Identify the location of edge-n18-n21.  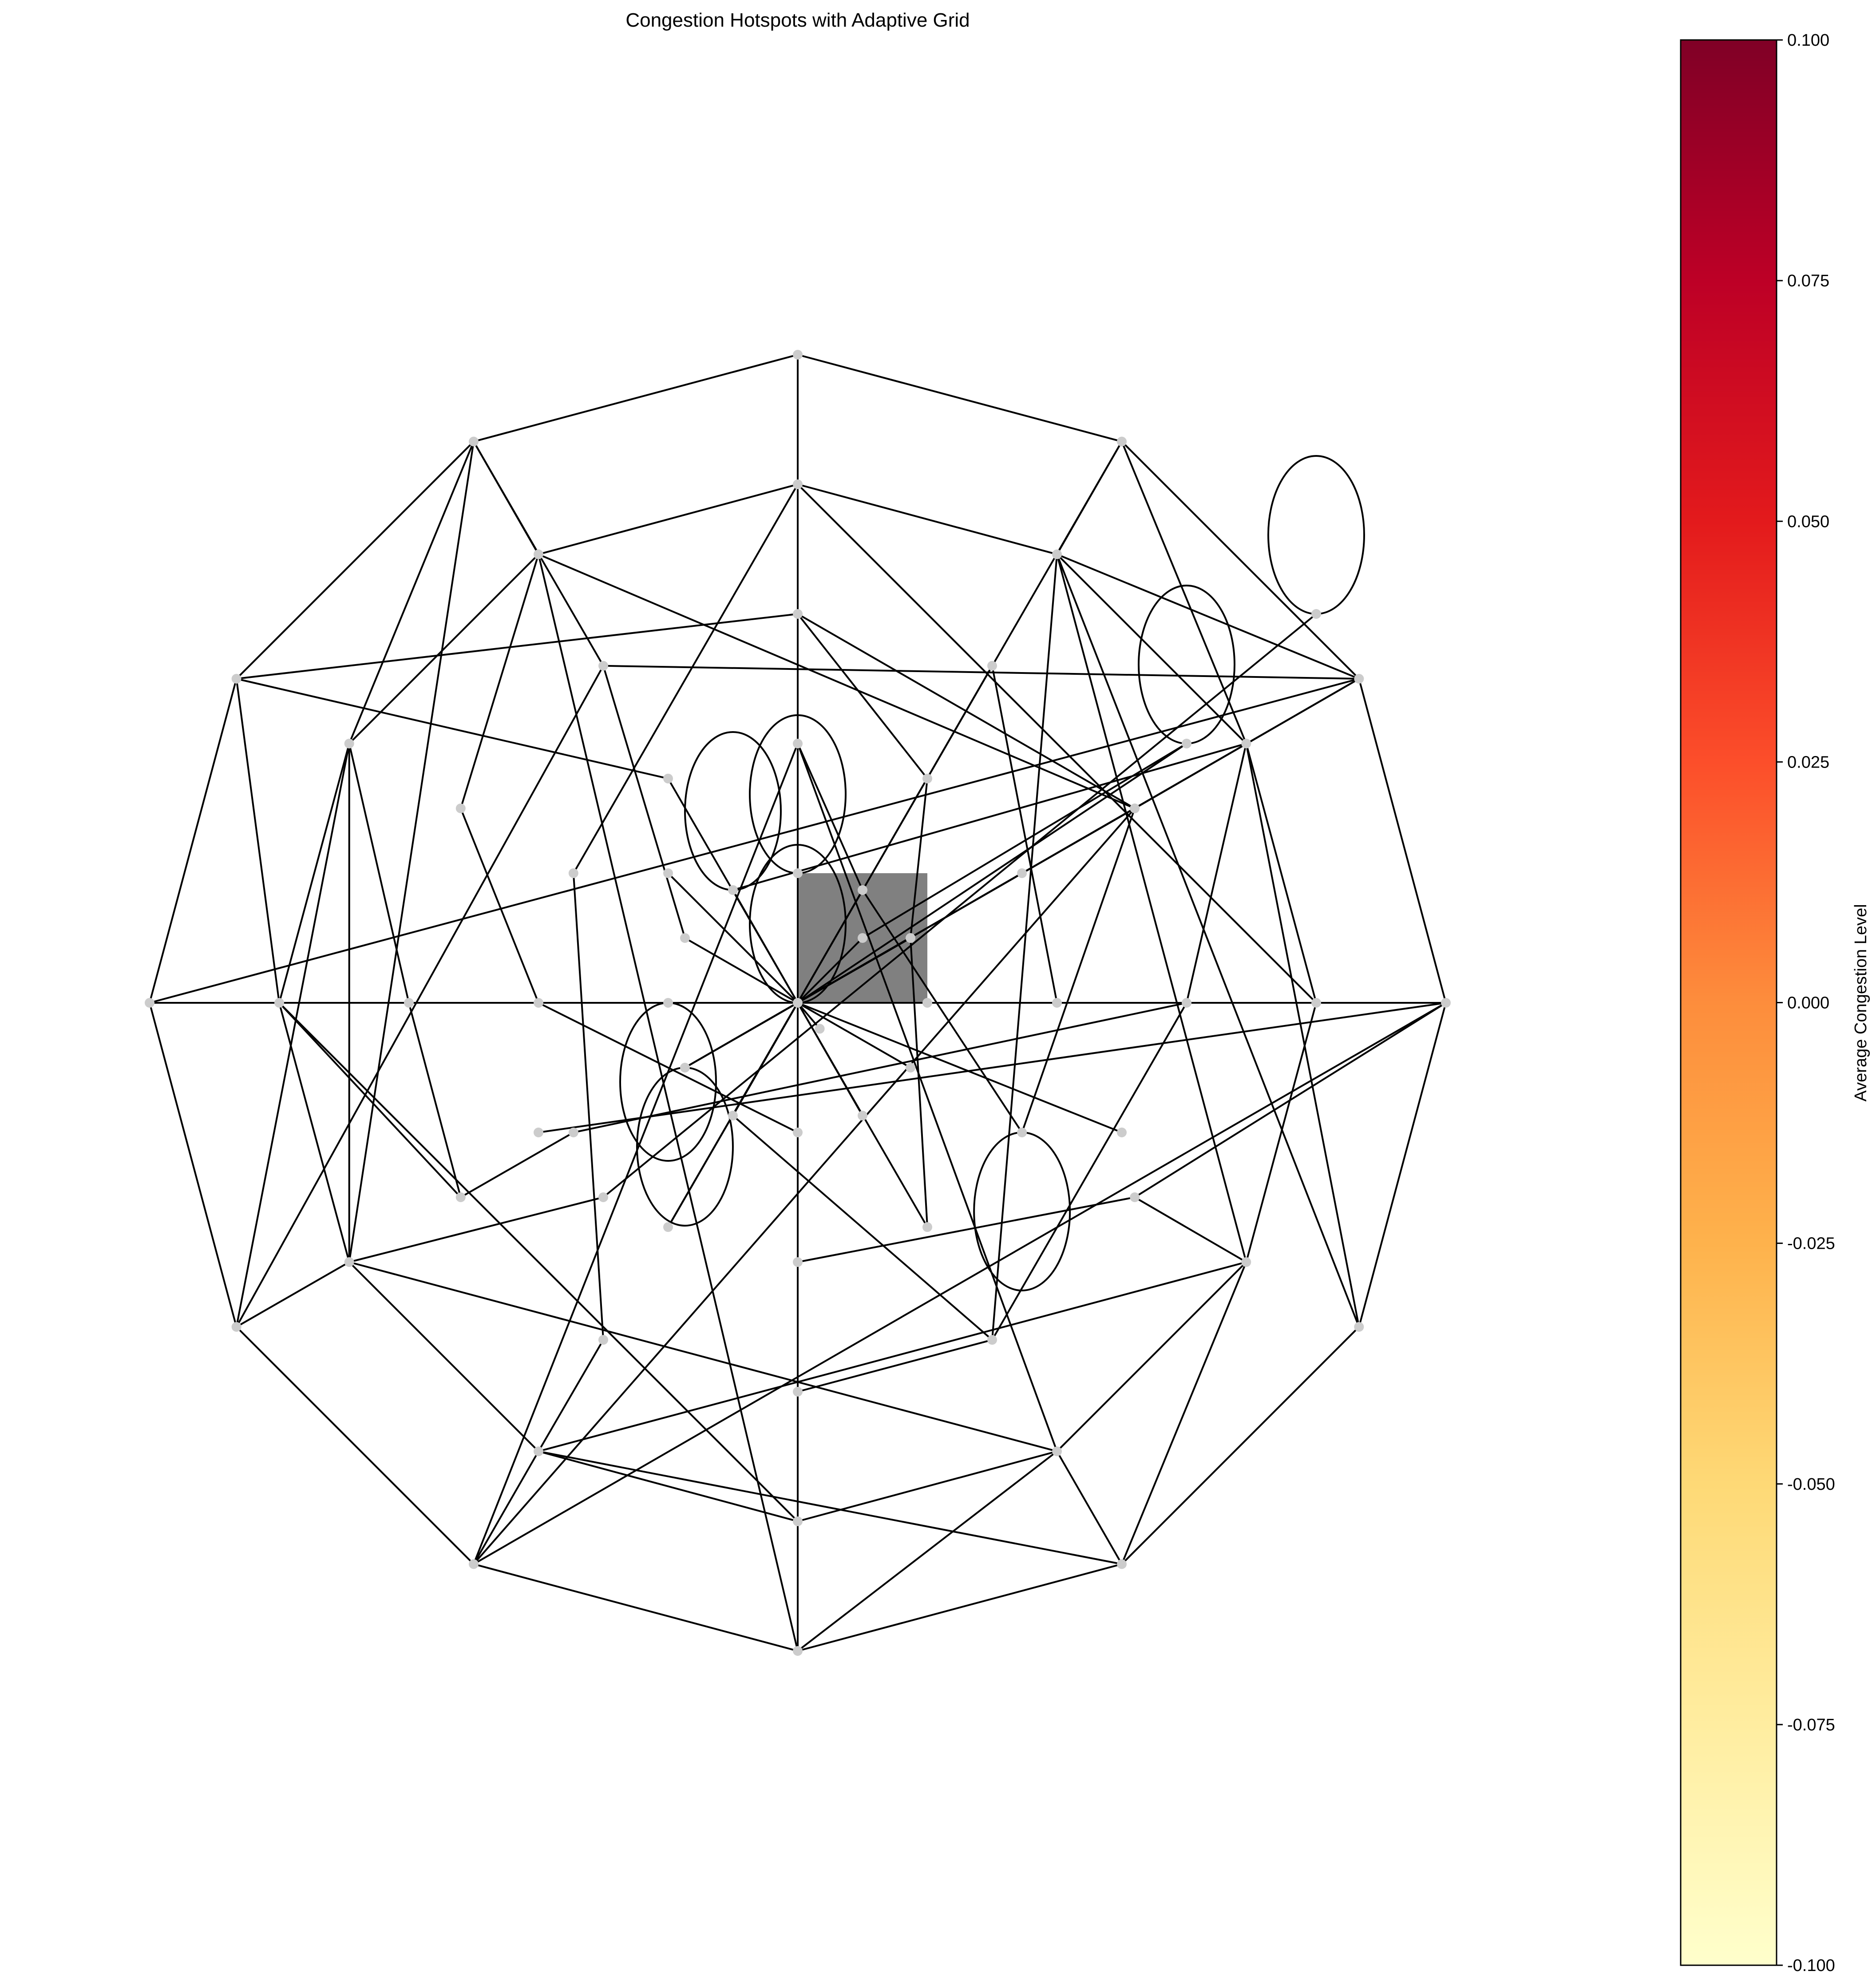
(538, 1262).